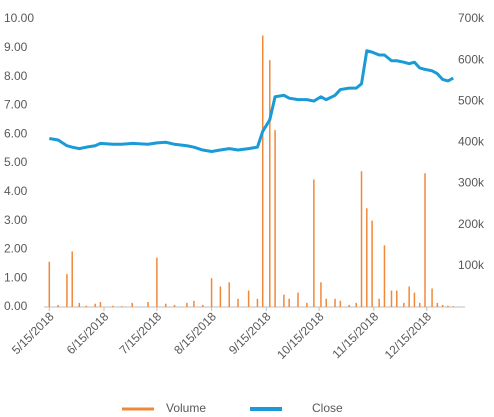 This screenshot has height=417, width=494. What do you see at coordinates (471, 18) in the screenshot?
I see `y2-tick-label: 700k` at bounding box center [471, 18].